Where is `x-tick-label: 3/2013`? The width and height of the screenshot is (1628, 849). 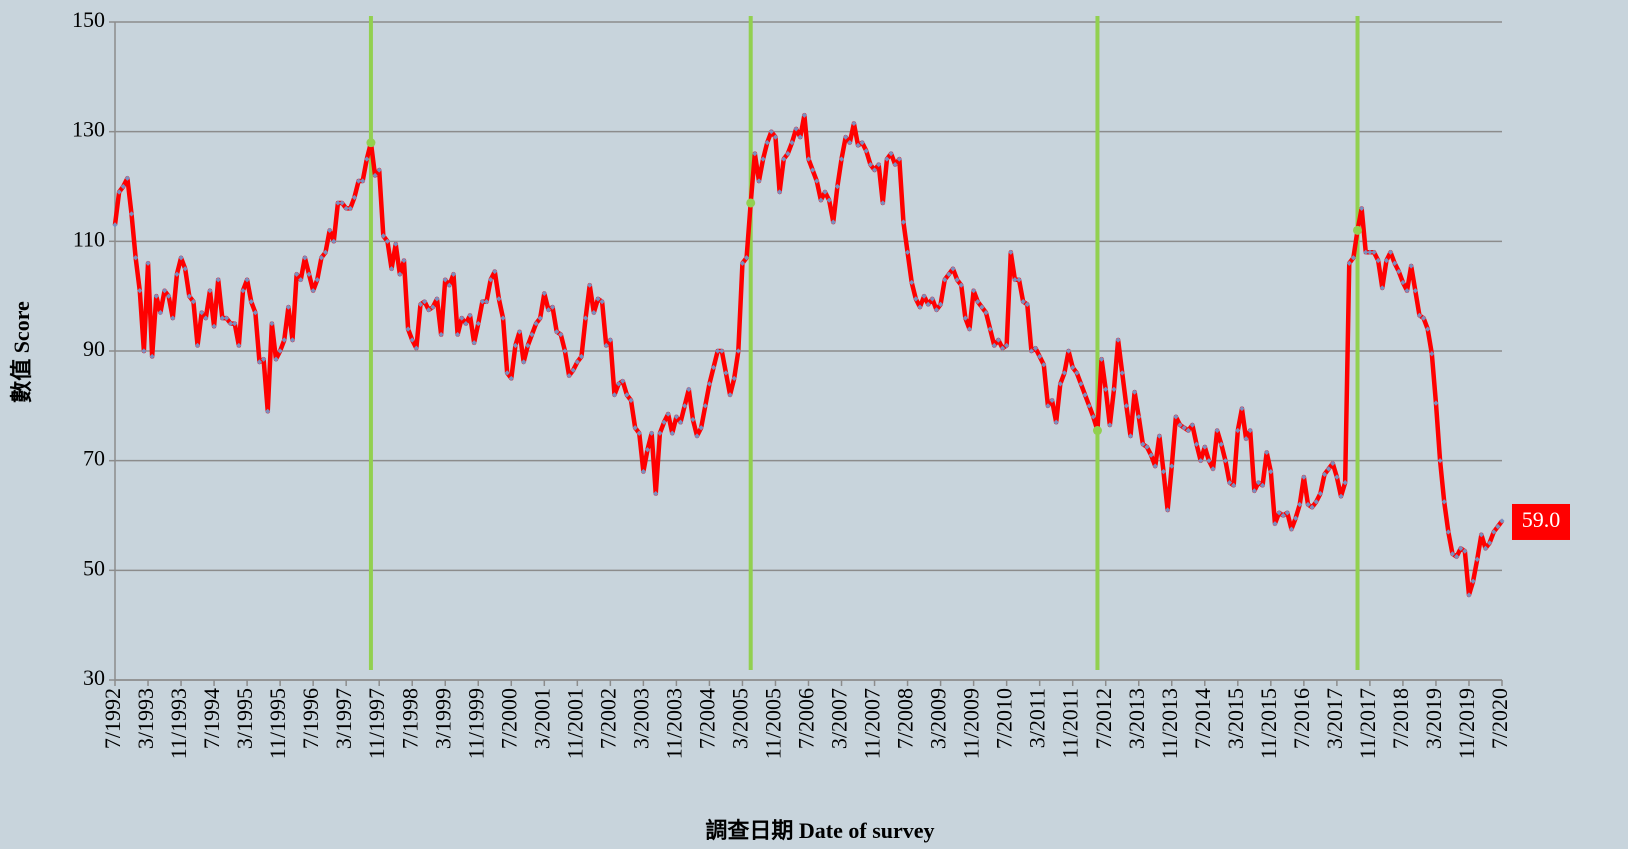 x-tick-label: 3/2013 is located at coordinates (1136, 718).